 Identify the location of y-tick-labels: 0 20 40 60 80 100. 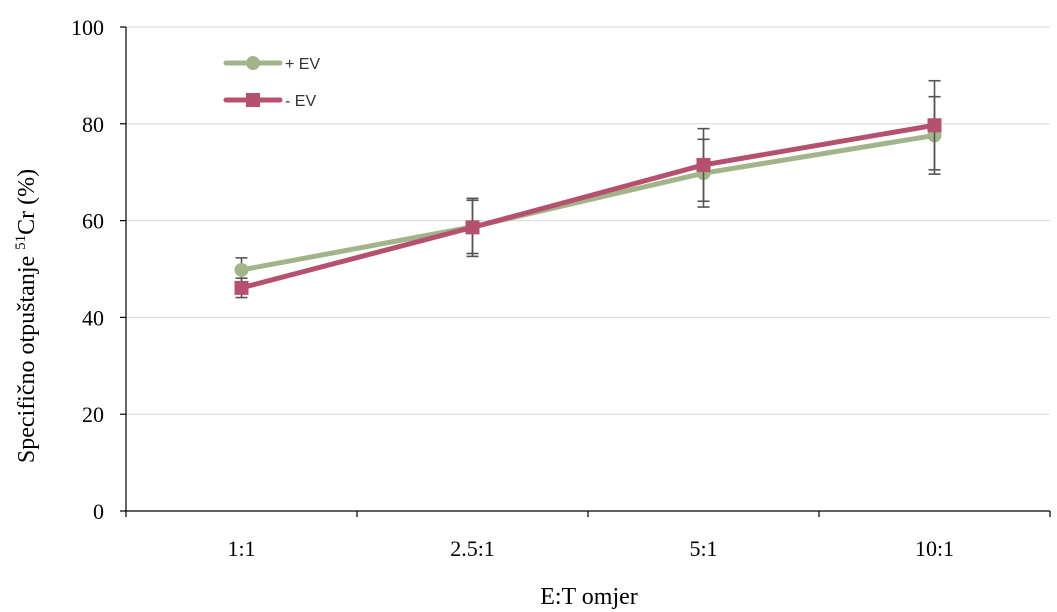
(87, 269).